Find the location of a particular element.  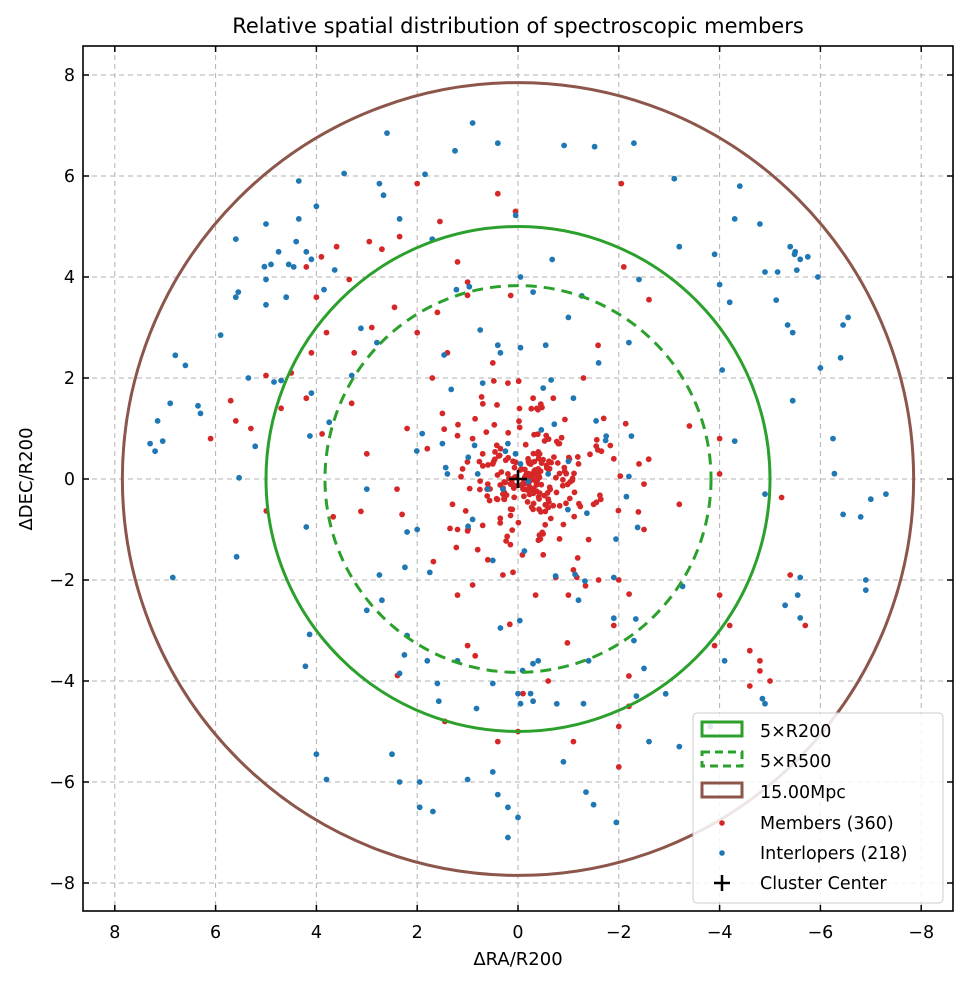

x-tick-label: 4 is located at coordinates (316, 933).